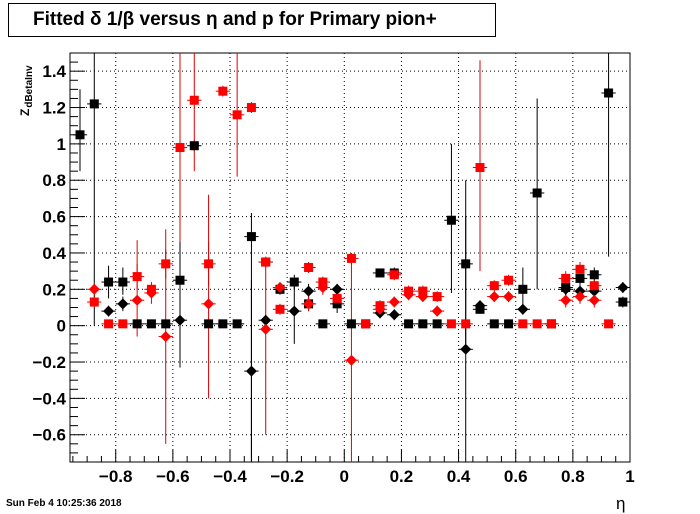 The height and width of the screenshot is (514, 700). Describe the element at coordinates (61, 144) in the screenshot. I see `y-tick-label: 1` at that location.